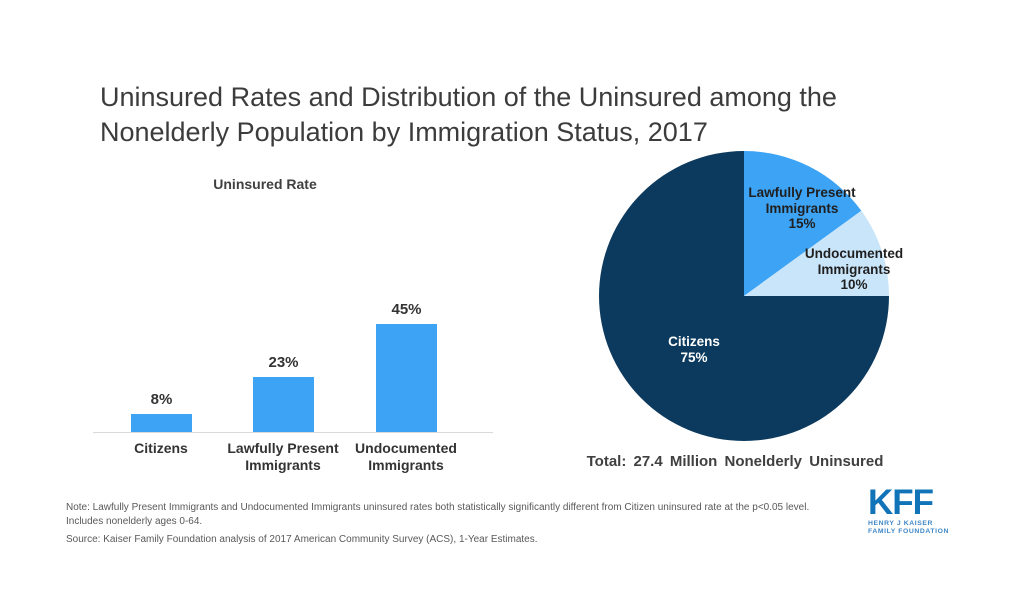  What do you see at coordinates (161, 399) in the screenshot?
I see `bar-value-label: 8%` at bounding box center [161, 399].